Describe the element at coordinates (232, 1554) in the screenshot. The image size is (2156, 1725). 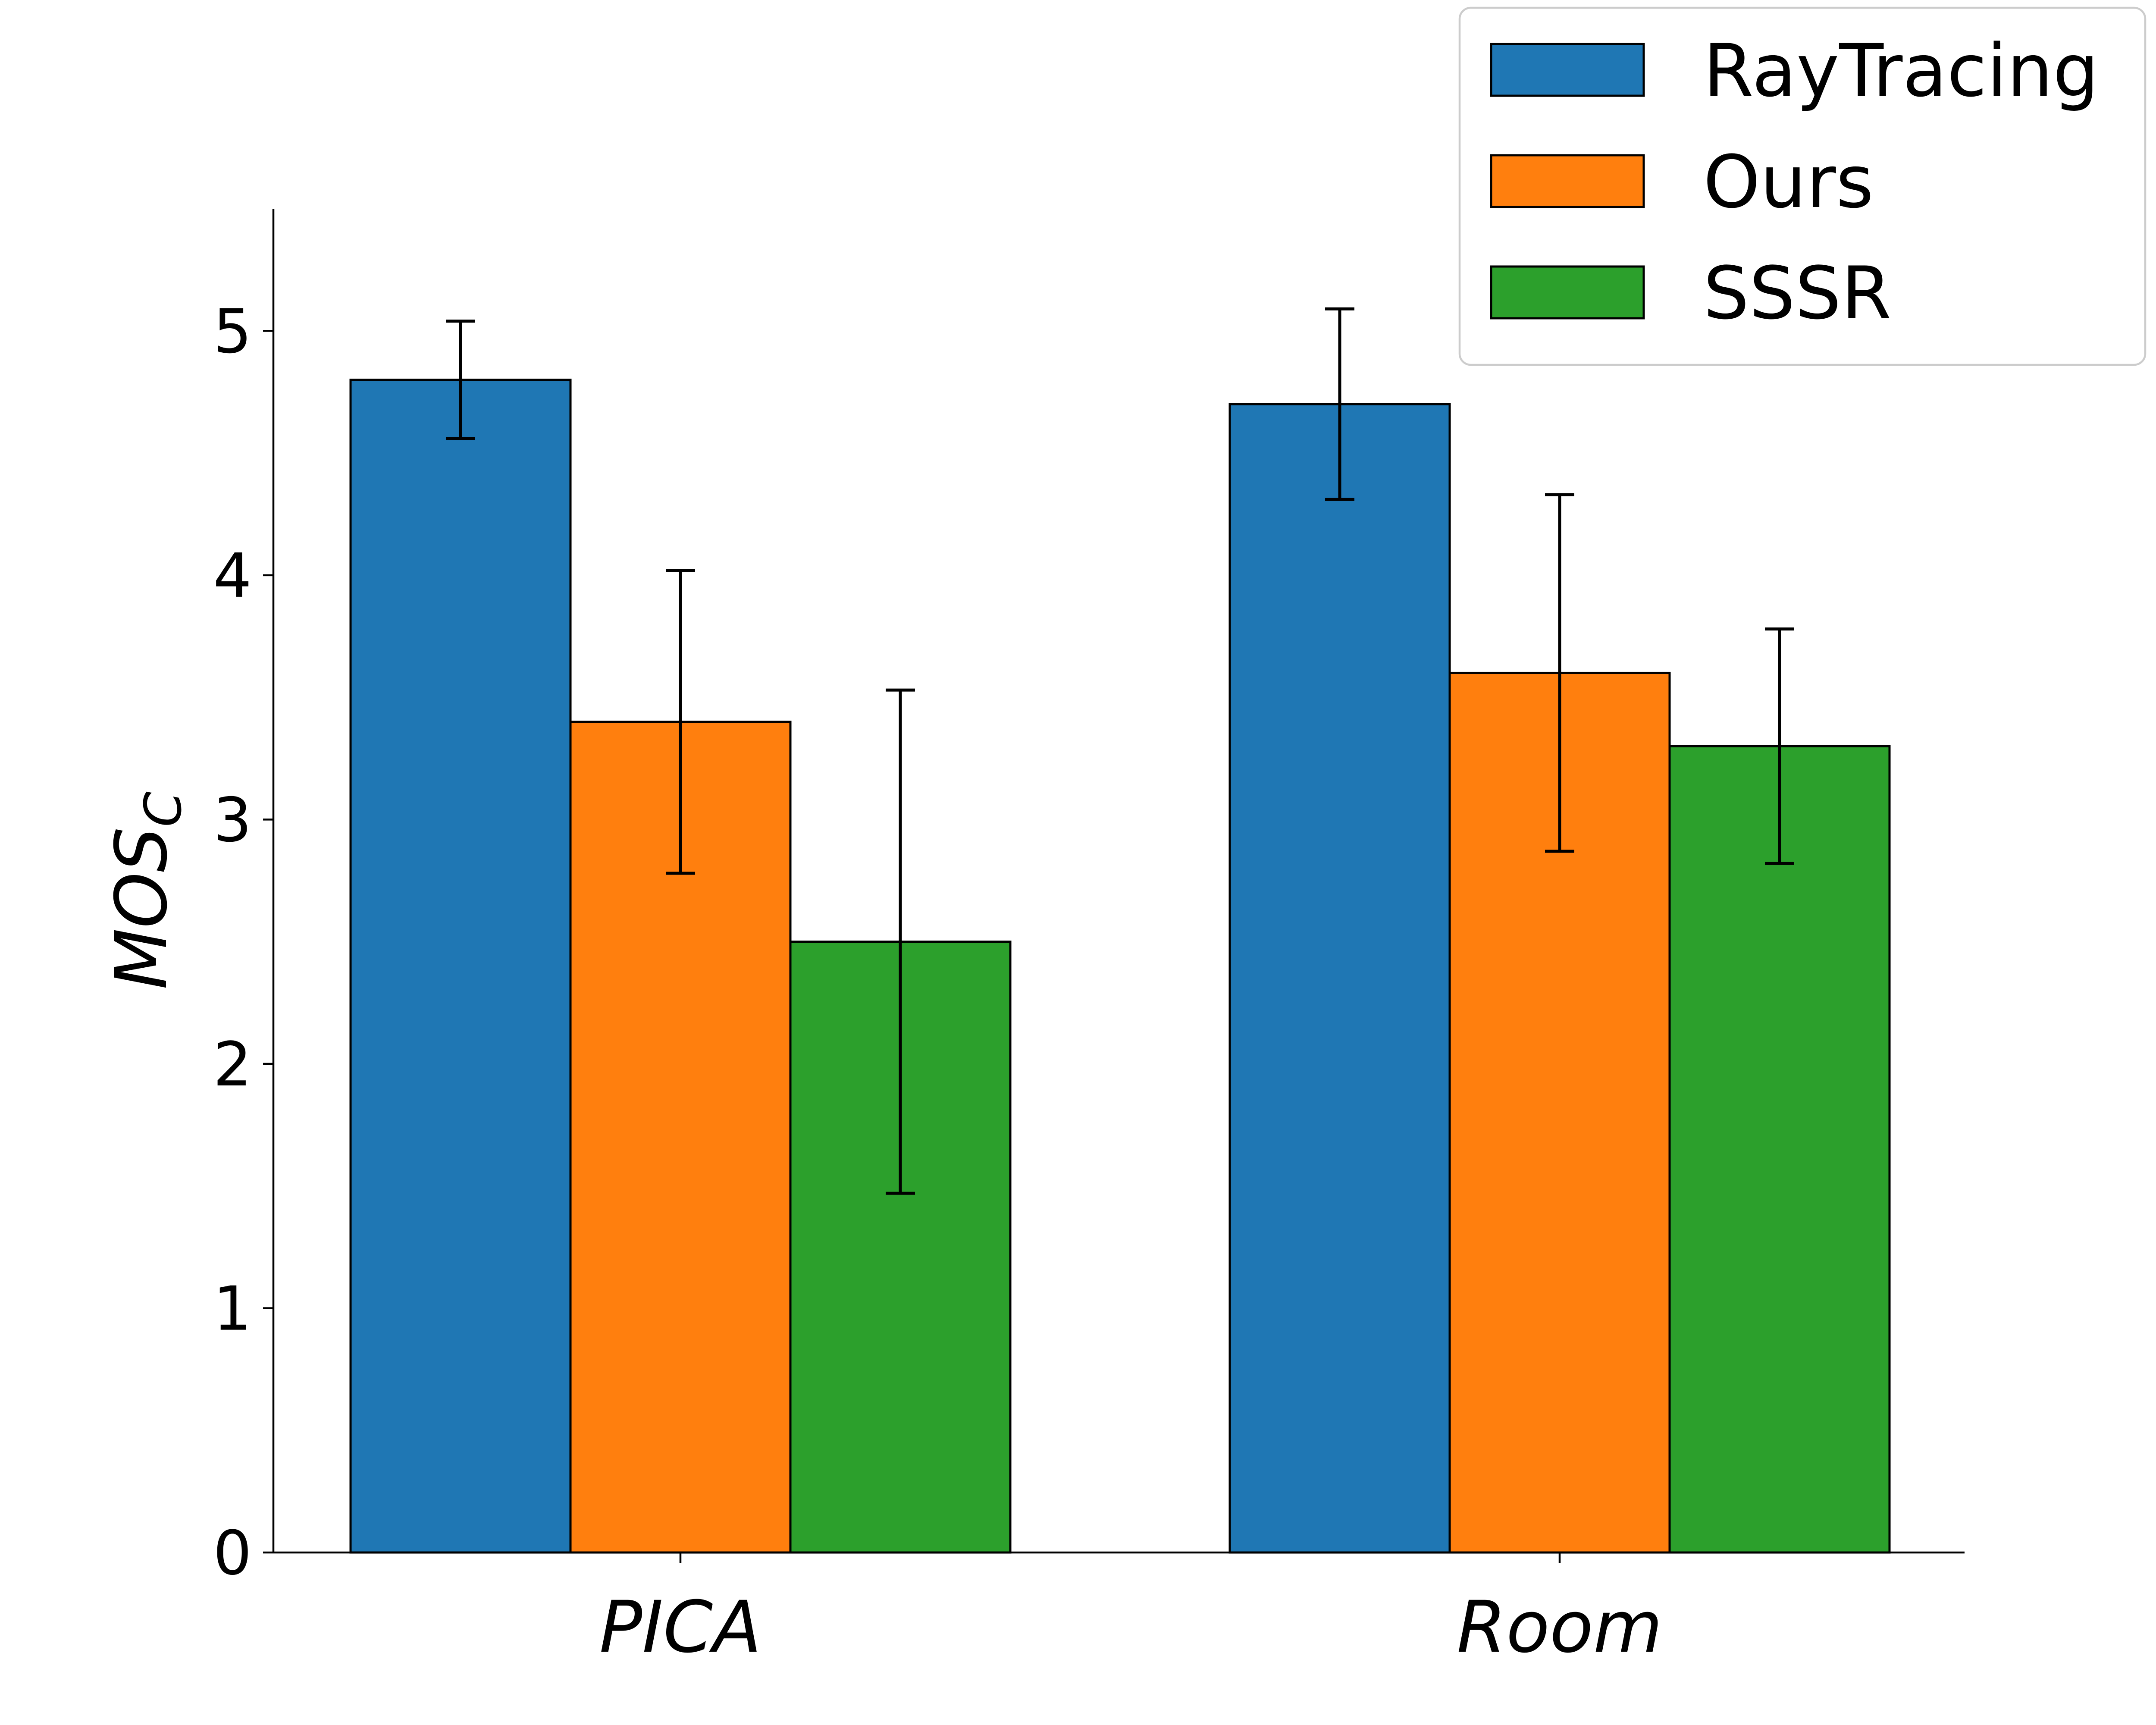
I see `y-tick-label: 0` at that location.